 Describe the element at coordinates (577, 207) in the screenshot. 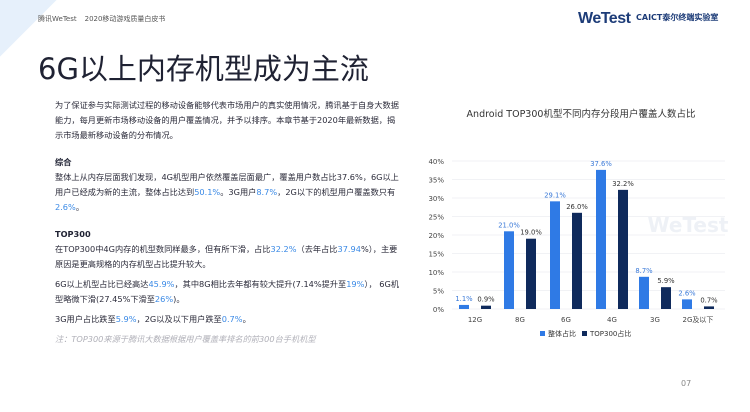

I see `data-label: 26.0%` at that location.